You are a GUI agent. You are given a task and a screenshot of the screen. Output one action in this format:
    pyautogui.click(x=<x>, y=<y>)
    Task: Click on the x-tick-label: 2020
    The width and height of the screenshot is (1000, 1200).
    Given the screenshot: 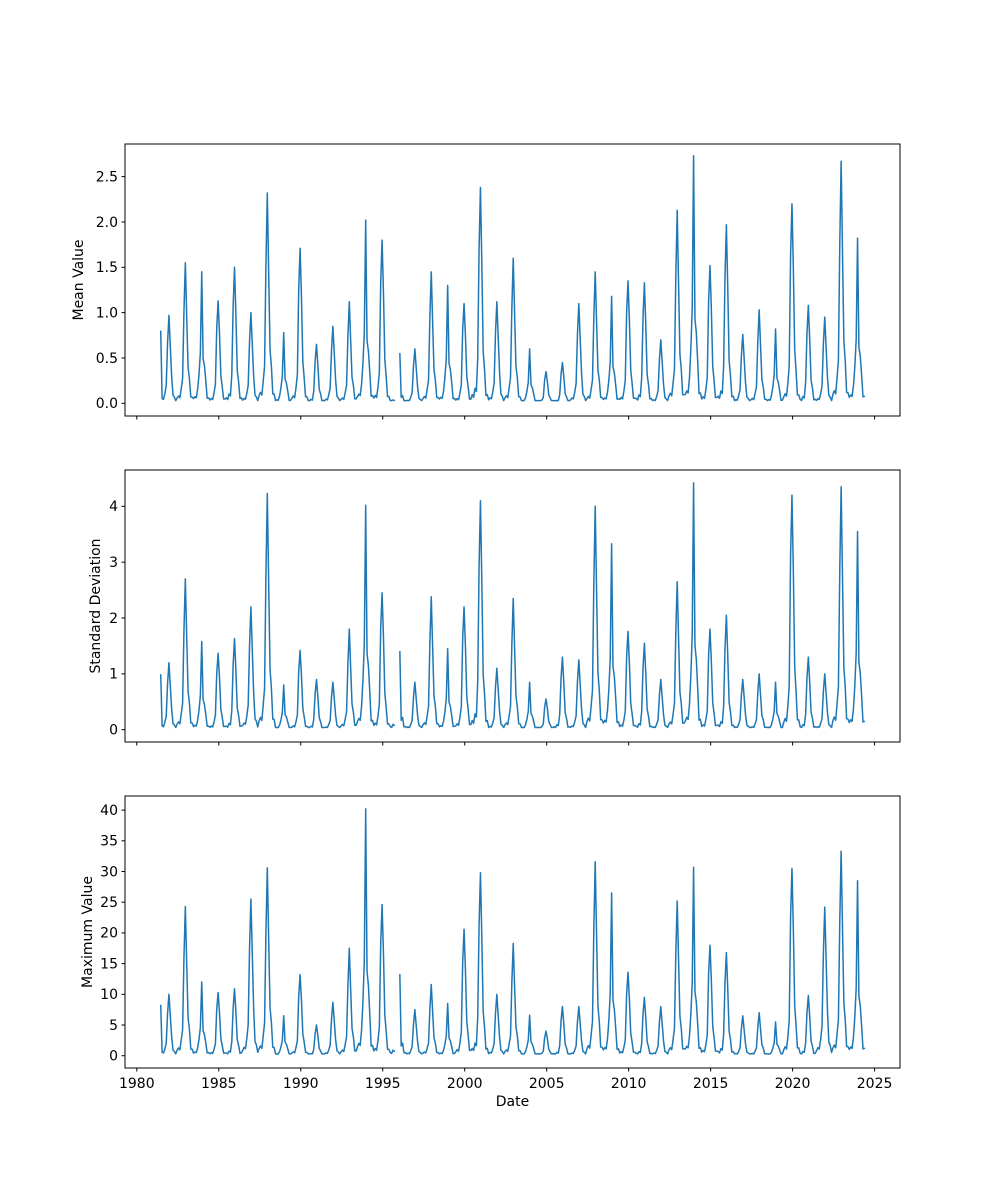 What is the action you would take?
    pyautogui.click(x=793, y=1084)
    